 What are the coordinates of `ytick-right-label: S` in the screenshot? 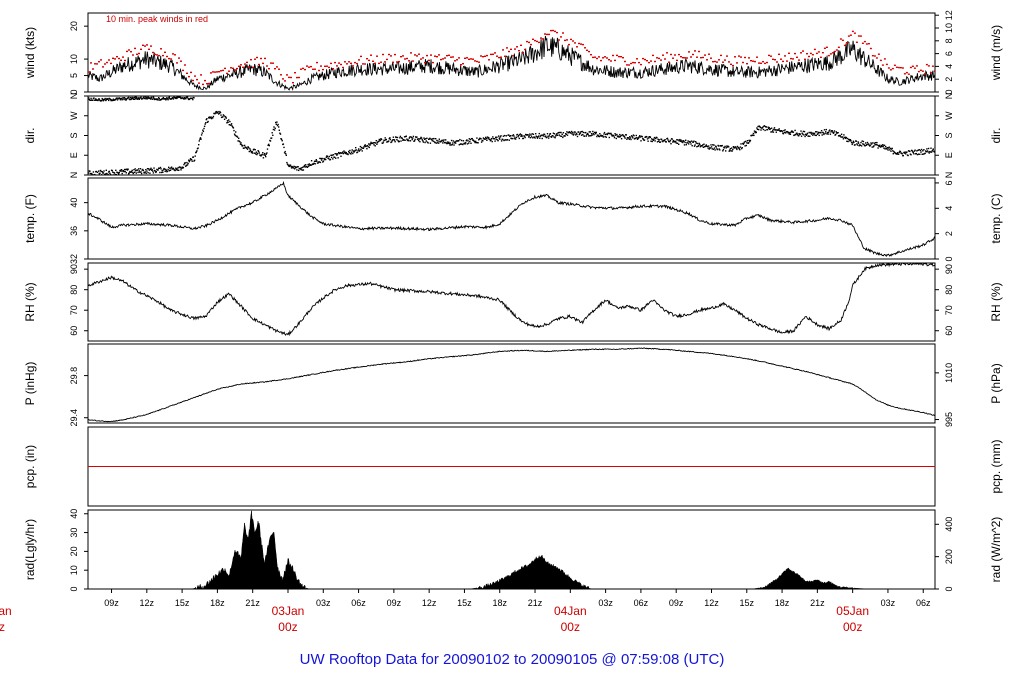 It's located at (949, 135).